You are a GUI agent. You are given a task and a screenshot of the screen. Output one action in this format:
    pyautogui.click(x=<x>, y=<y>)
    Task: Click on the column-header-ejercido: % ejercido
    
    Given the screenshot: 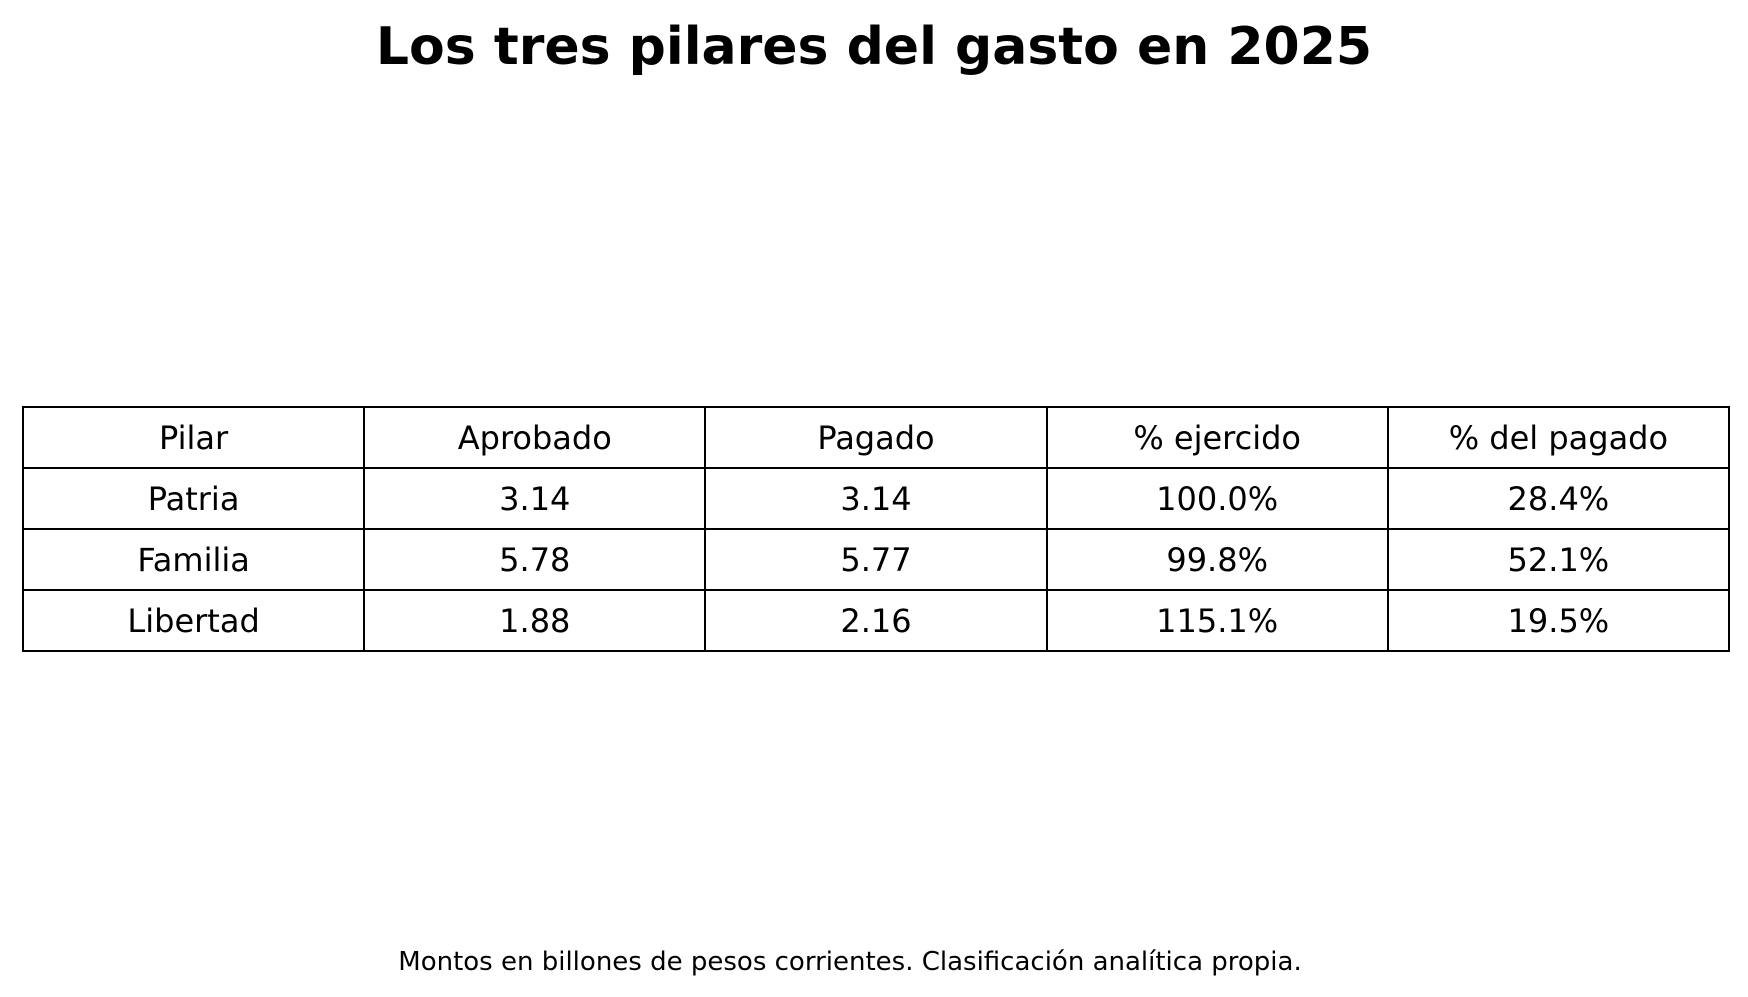 What is the action you would take?
    pyautogui.click(x=1217, y=437)
    